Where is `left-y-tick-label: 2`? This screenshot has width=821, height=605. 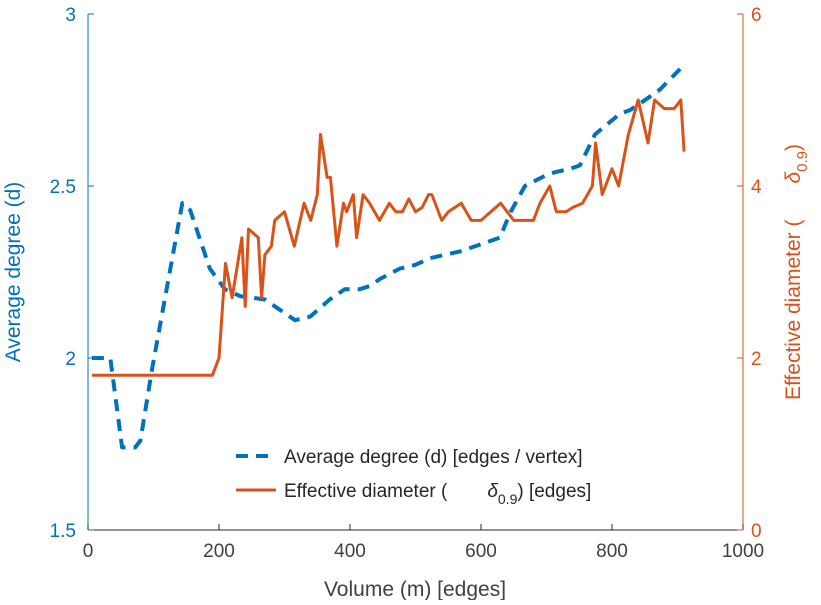 left-y-tick-label: 2 is located at coordinates (70, 359).